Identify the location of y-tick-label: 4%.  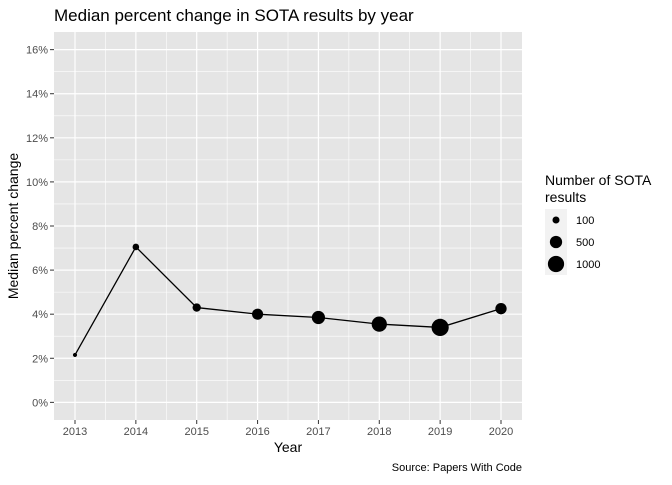
(40, 315).